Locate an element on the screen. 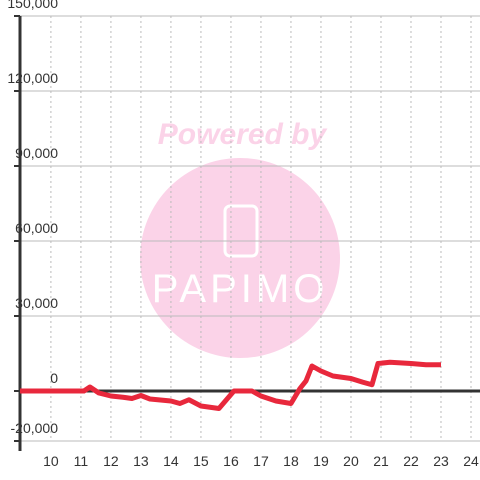 The height and width of the screenshot is (480, 480). x-tick-label: 24 is located at coordinates (471, 461).